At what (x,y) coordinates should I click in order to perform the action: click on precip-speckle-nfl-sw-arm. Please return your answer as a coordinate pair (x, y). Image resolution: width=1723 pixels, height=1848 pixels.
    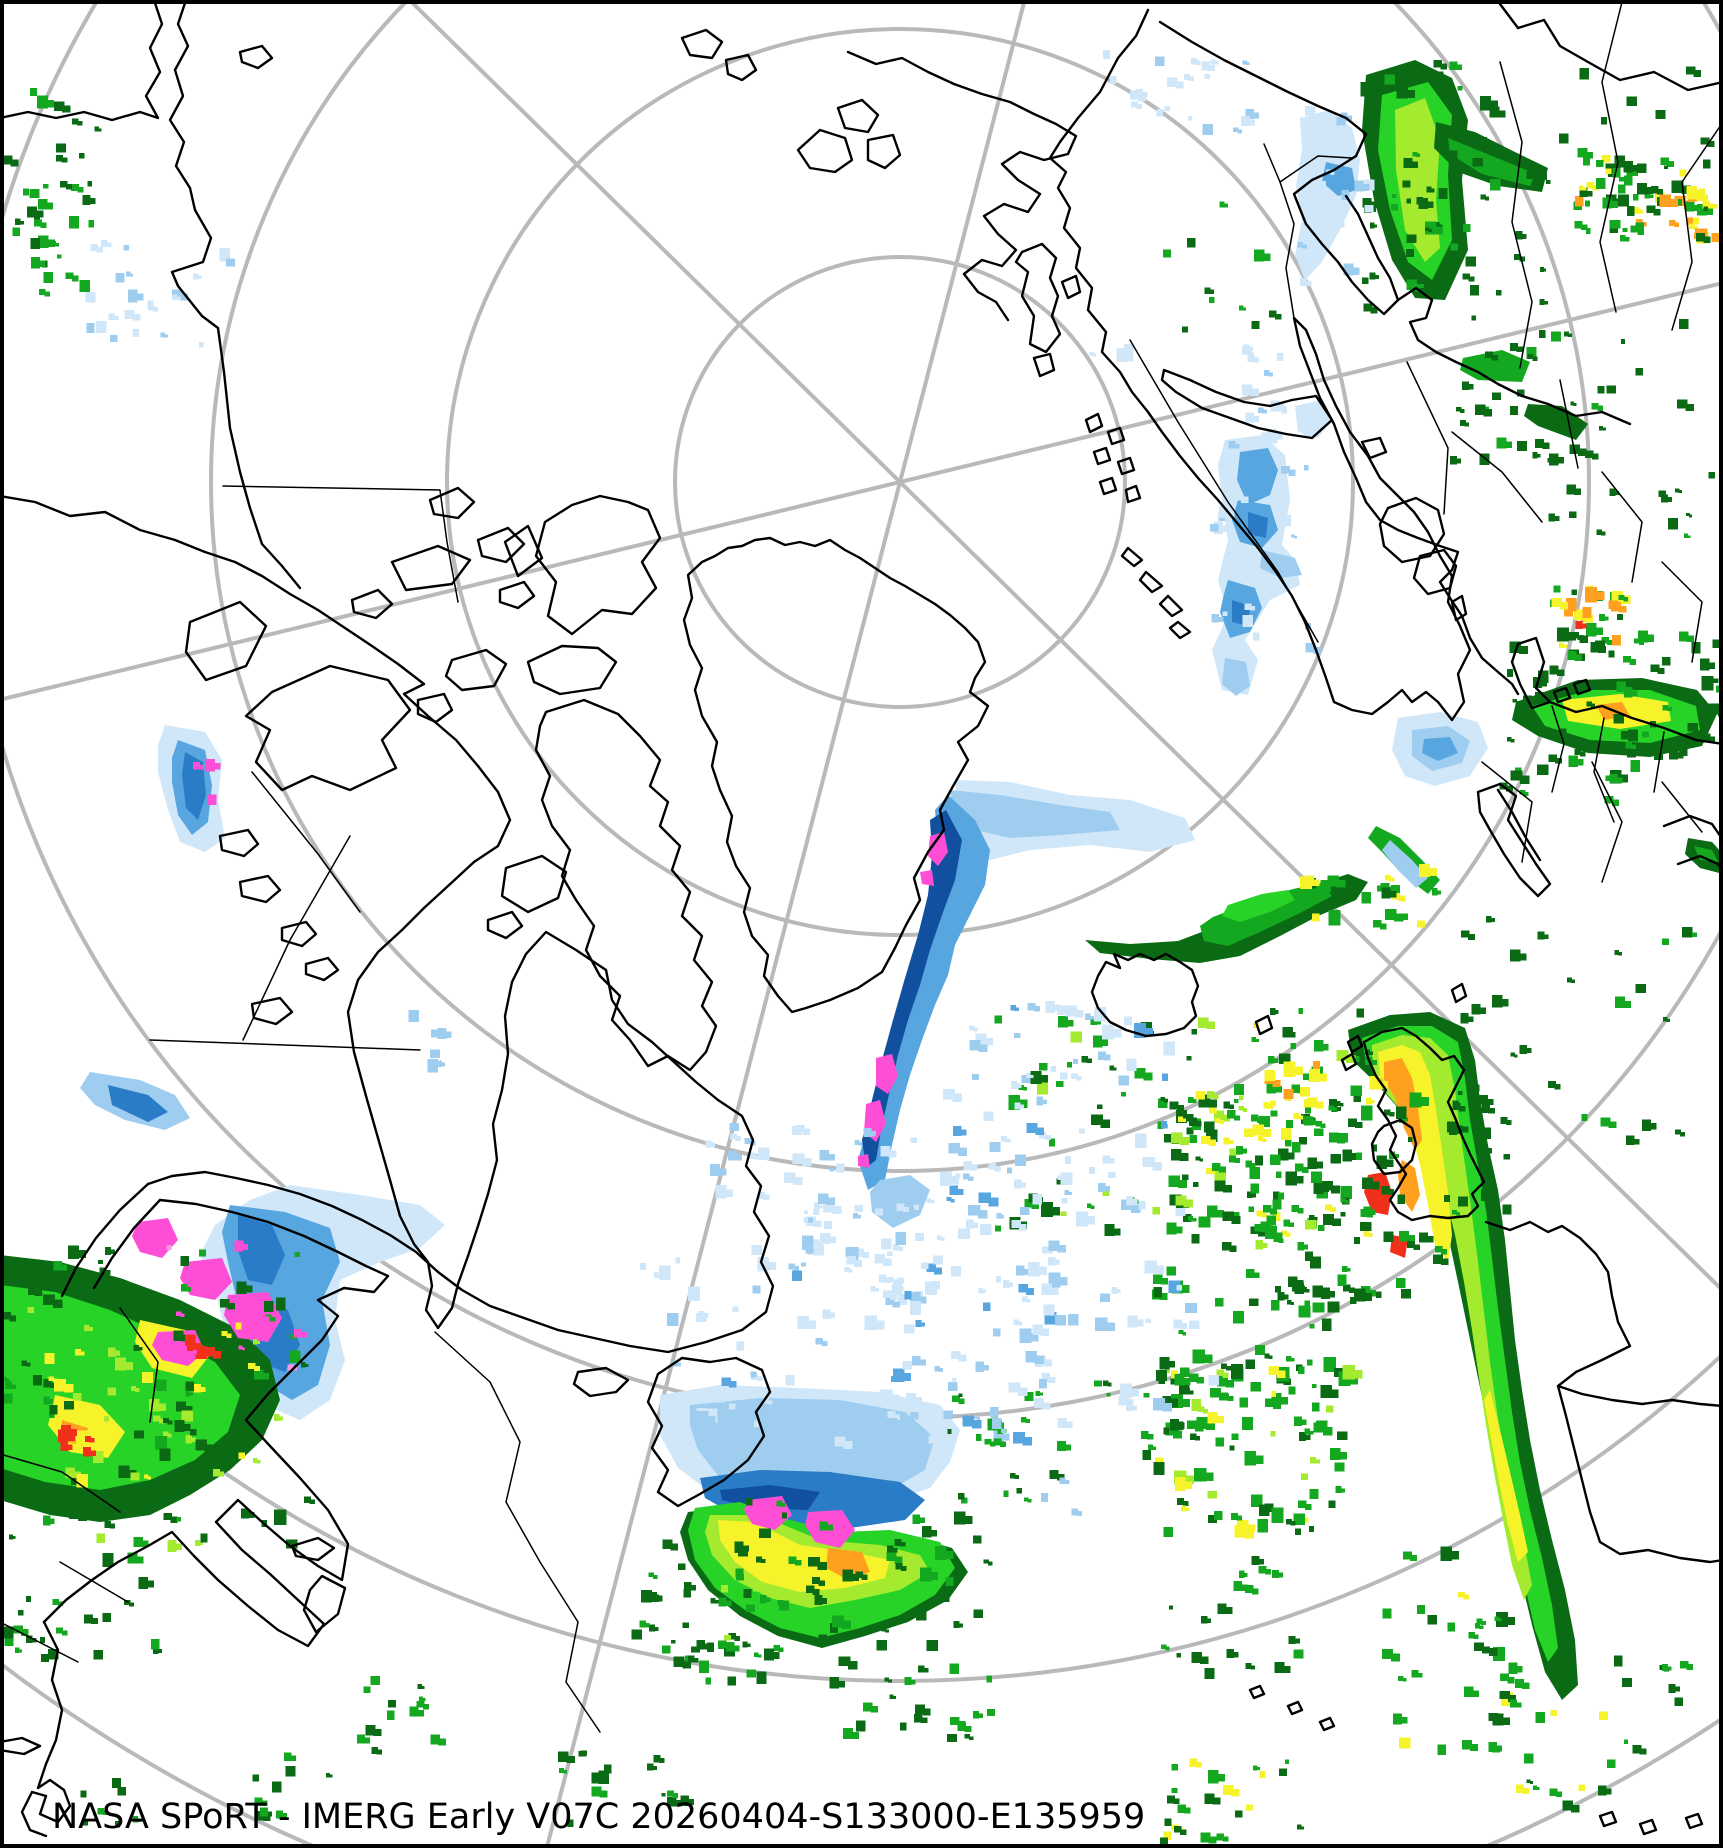
    Looking at the image, I should click on (709, 1629).